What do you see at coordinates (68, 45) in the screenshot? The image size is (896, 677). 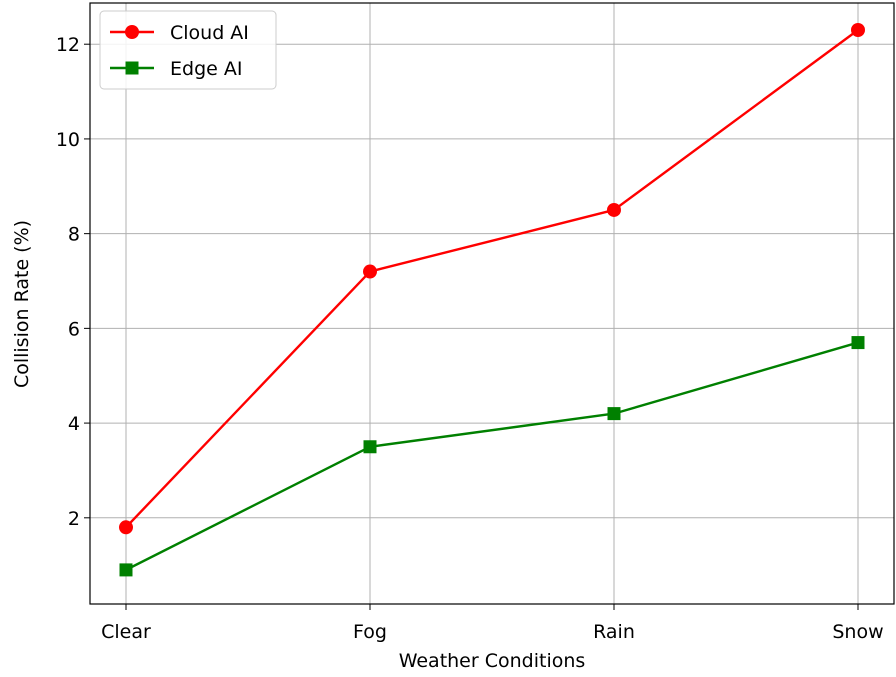 I see `y-tick-label: 12` at bounding box center [68, 45].